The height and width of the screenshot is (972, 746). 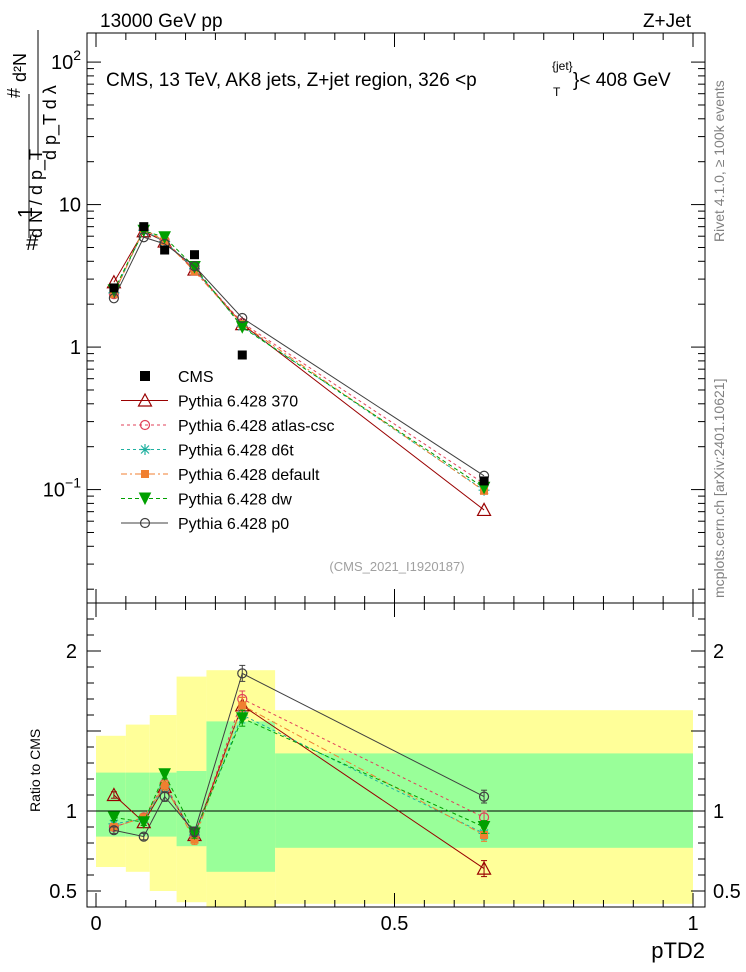 I want to click on ratio-y-tick-label-right: 1, so click(x=718, y=812).